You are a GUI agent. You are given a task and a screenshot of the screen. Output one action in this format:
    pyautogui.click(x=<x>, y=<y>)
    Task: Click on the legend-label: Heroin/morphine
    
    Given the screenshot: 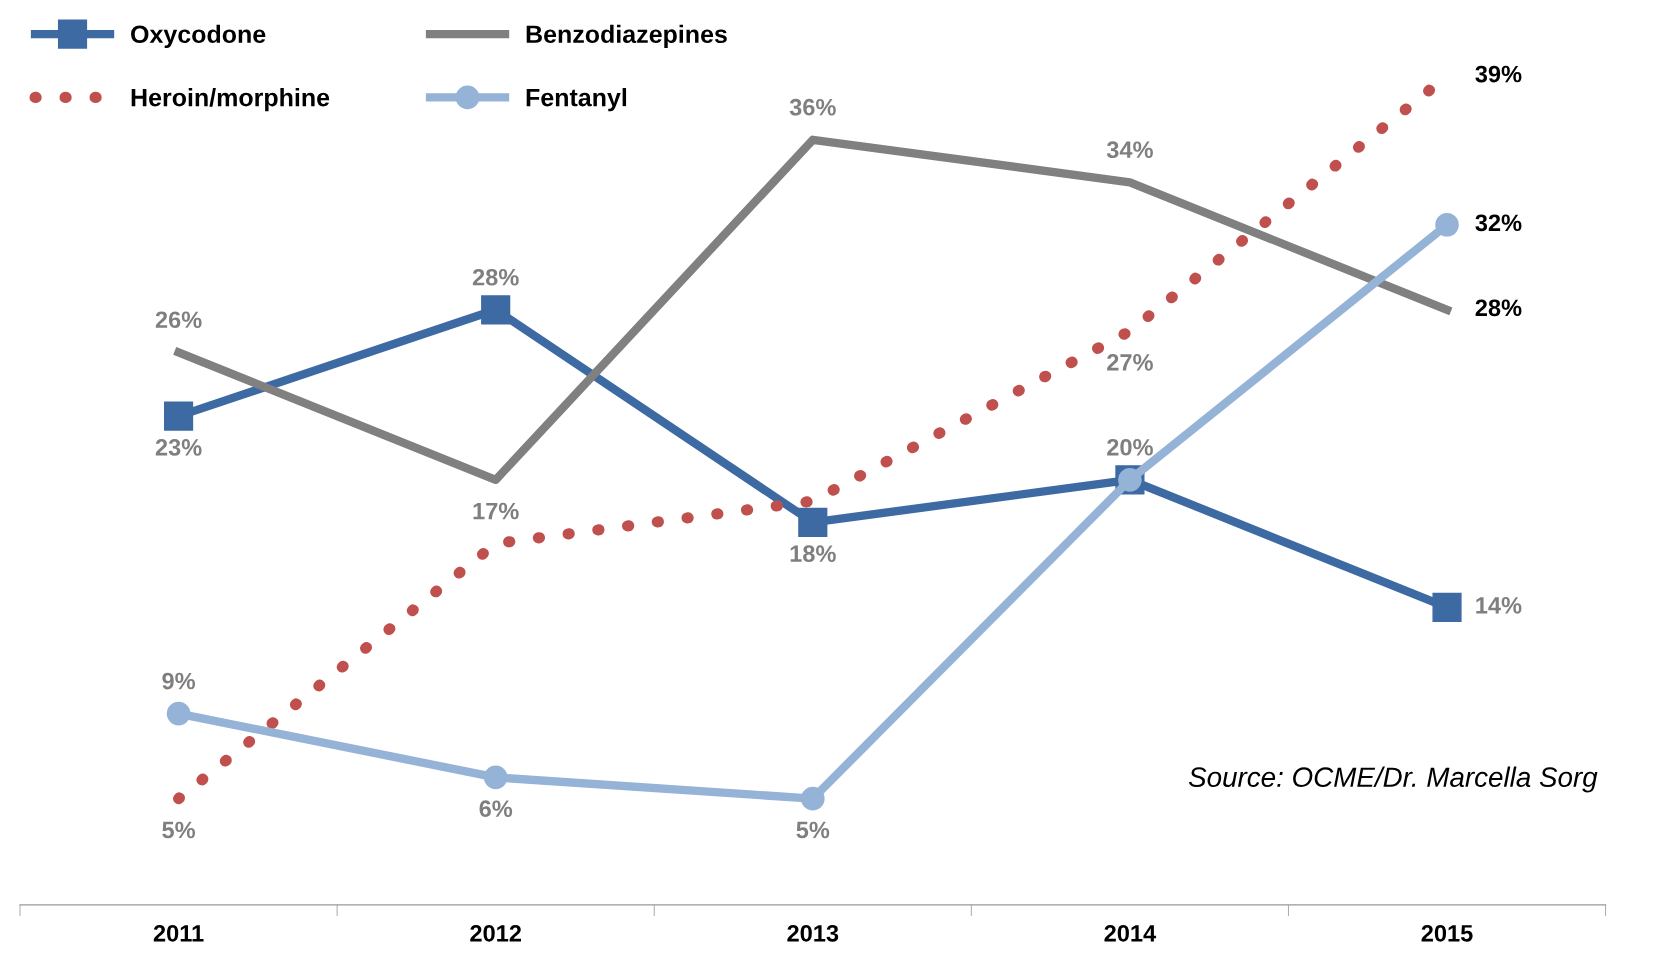 What is the action you would take?
    pyautogui.click(x=230, y=100)
    